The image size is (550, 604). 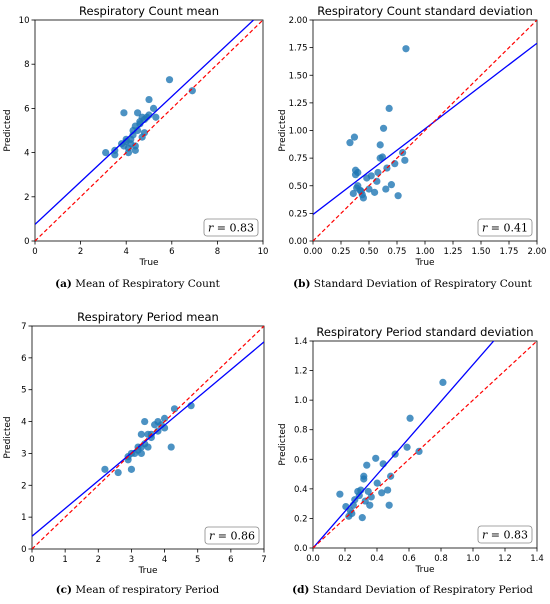 I want to click on x-tick-label: 2.00, so click(x=537, y=252).